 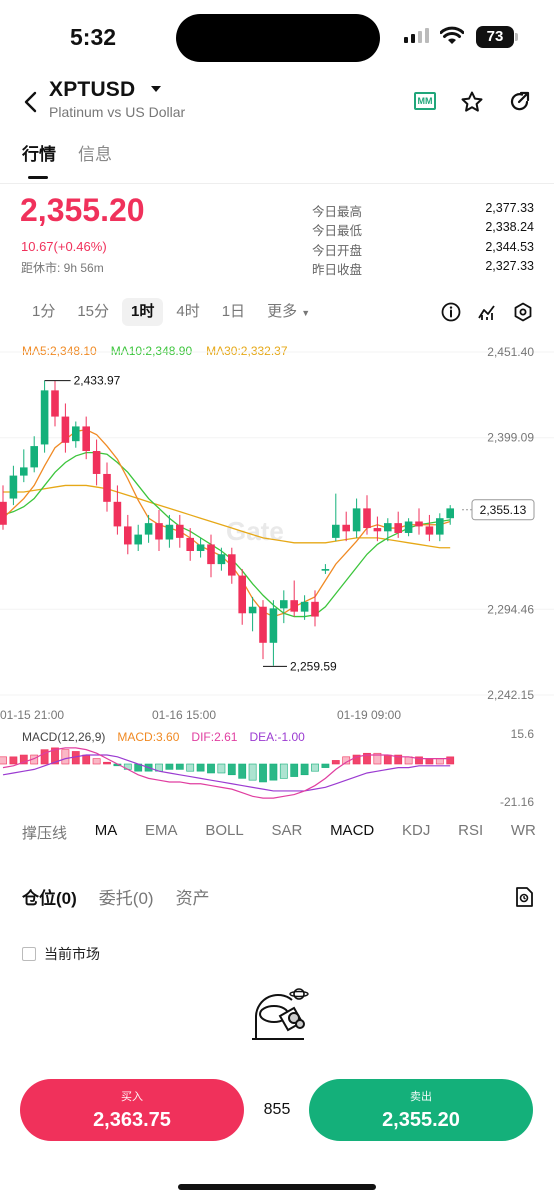 What do you see at coordinates (44, 311) in the screenshot?
I see `interval-1m: 1分` at bounding box center [44, 311].